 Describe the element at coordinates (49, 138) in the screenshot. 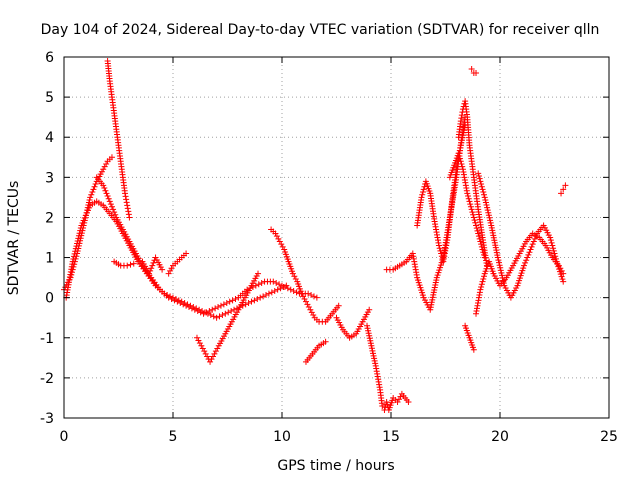

I see `y-tick-label: 4` at that location.